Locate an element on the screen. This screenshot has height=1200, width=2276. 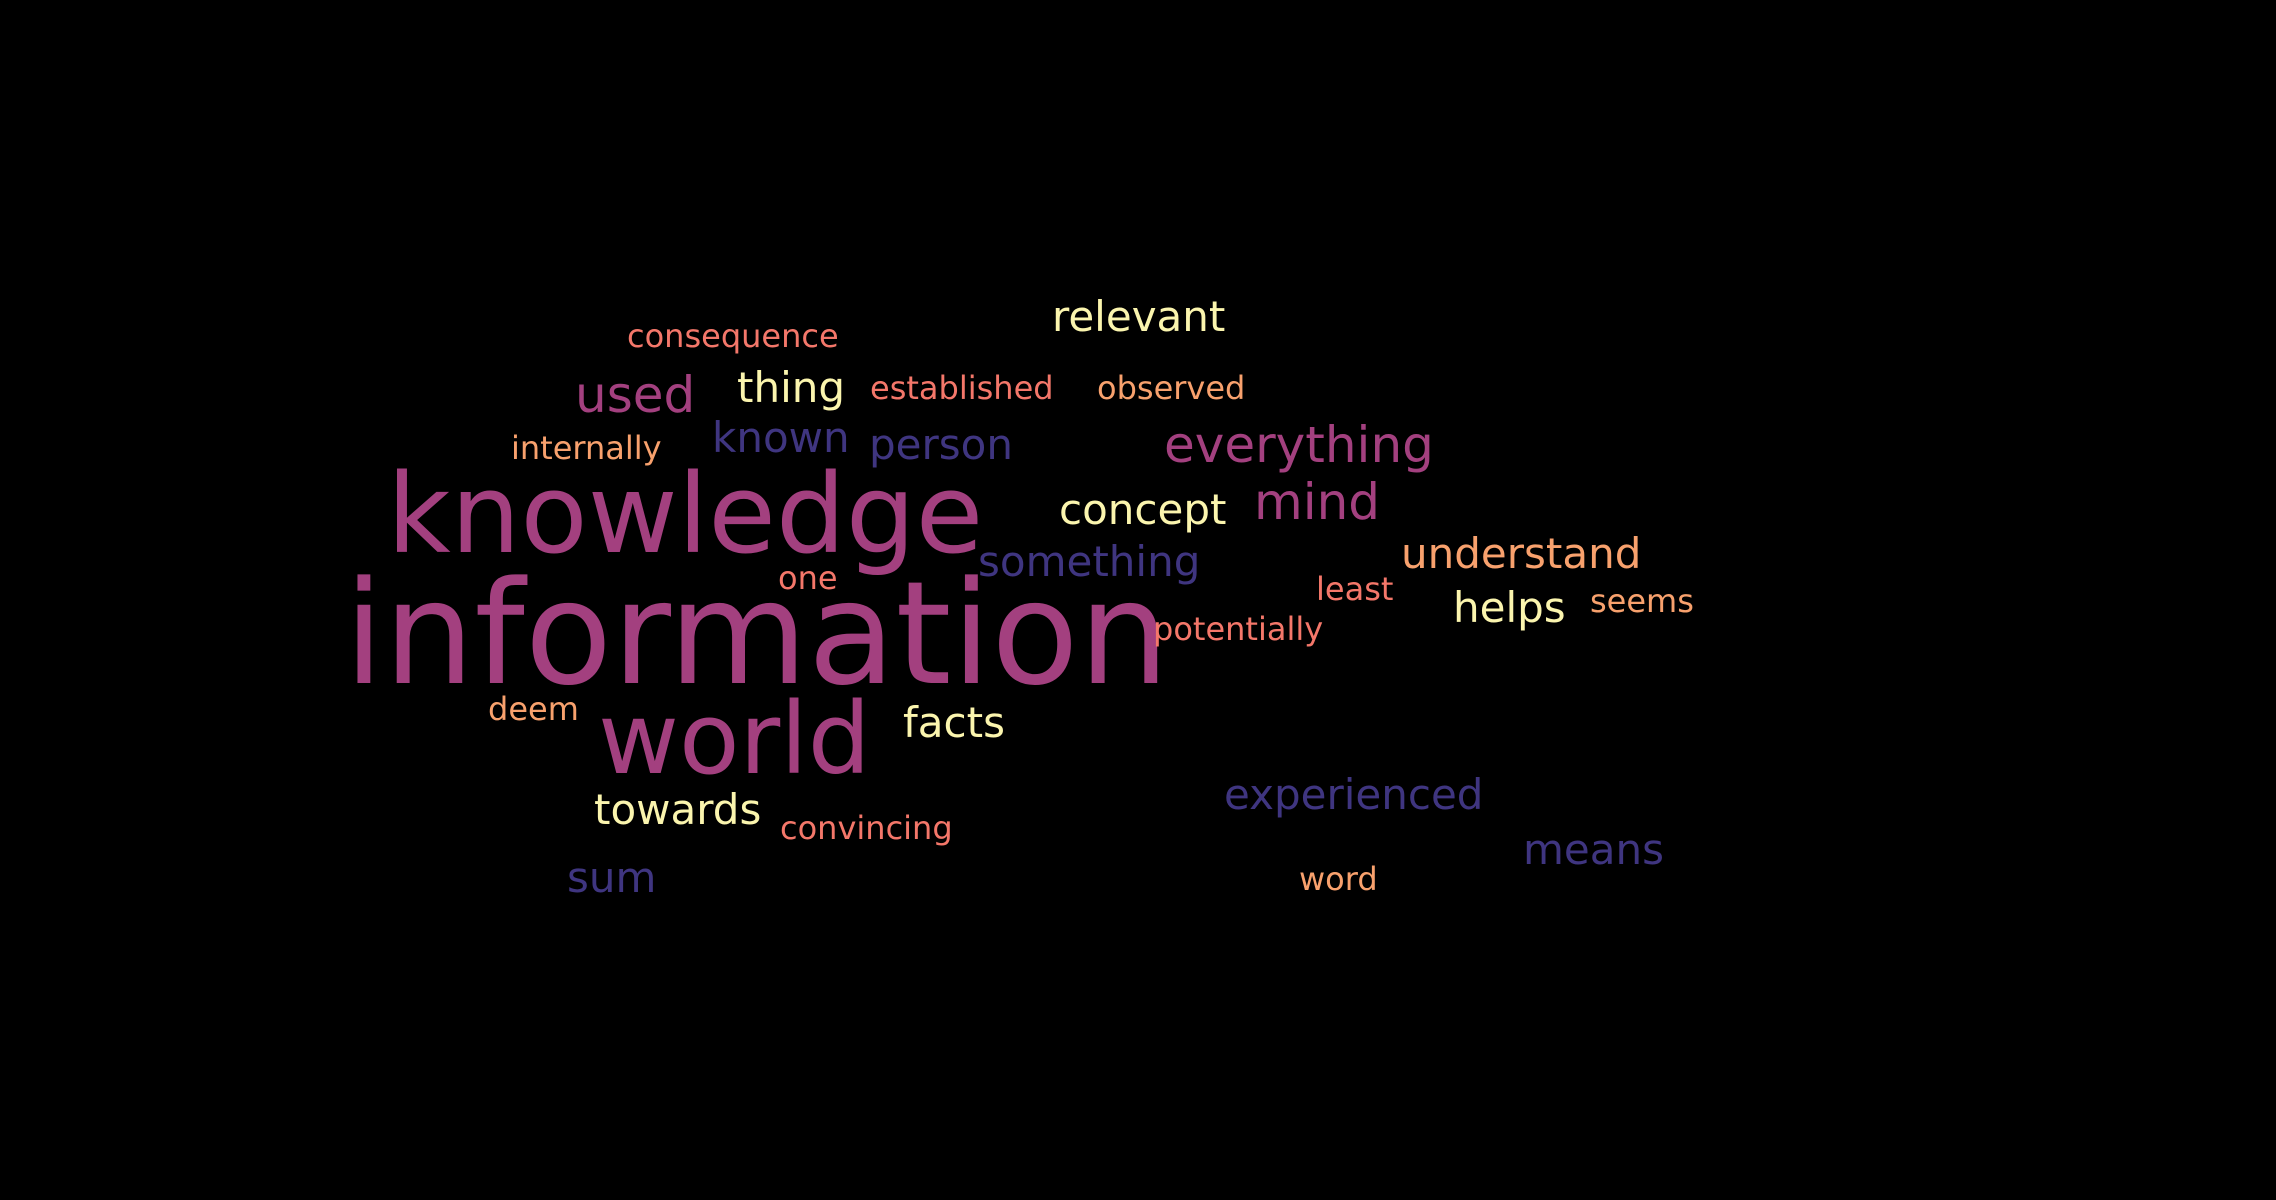
word-consequence: consequence is located at coordinates (733, 336).